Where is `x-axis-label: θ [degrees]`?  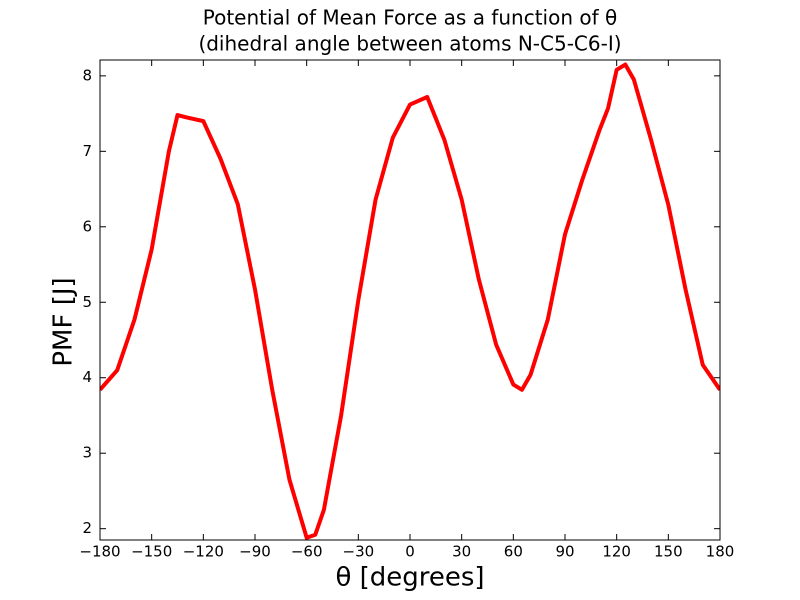 x-axis-label: θ [degrees] is located at coordinates (409, 578).